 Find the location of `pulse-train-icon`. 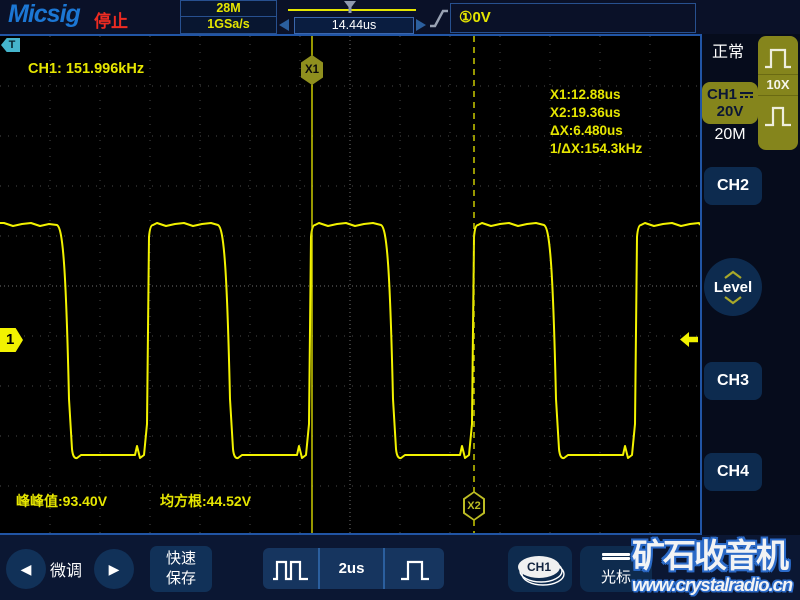

pulse-train-icon is located at coordinates (290, 570).